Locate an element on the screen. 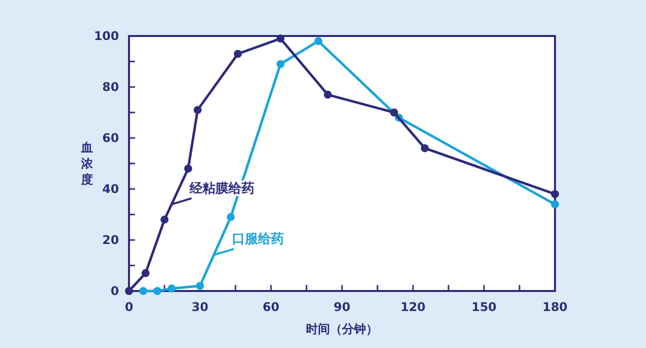  x-tick-label: 180 is located at coordinates (555, 307).